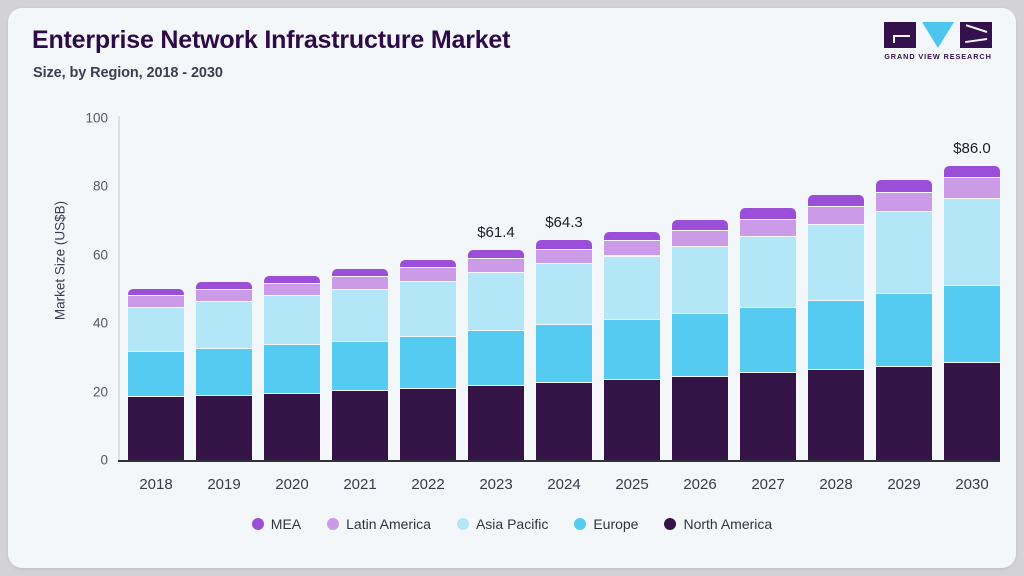 Image resolution: width=1024 pixels, height=576 pixels. Describe the element at coordinates (100, 392) in the screenshot. I see `y-axis-tick-20: 20` at that location.